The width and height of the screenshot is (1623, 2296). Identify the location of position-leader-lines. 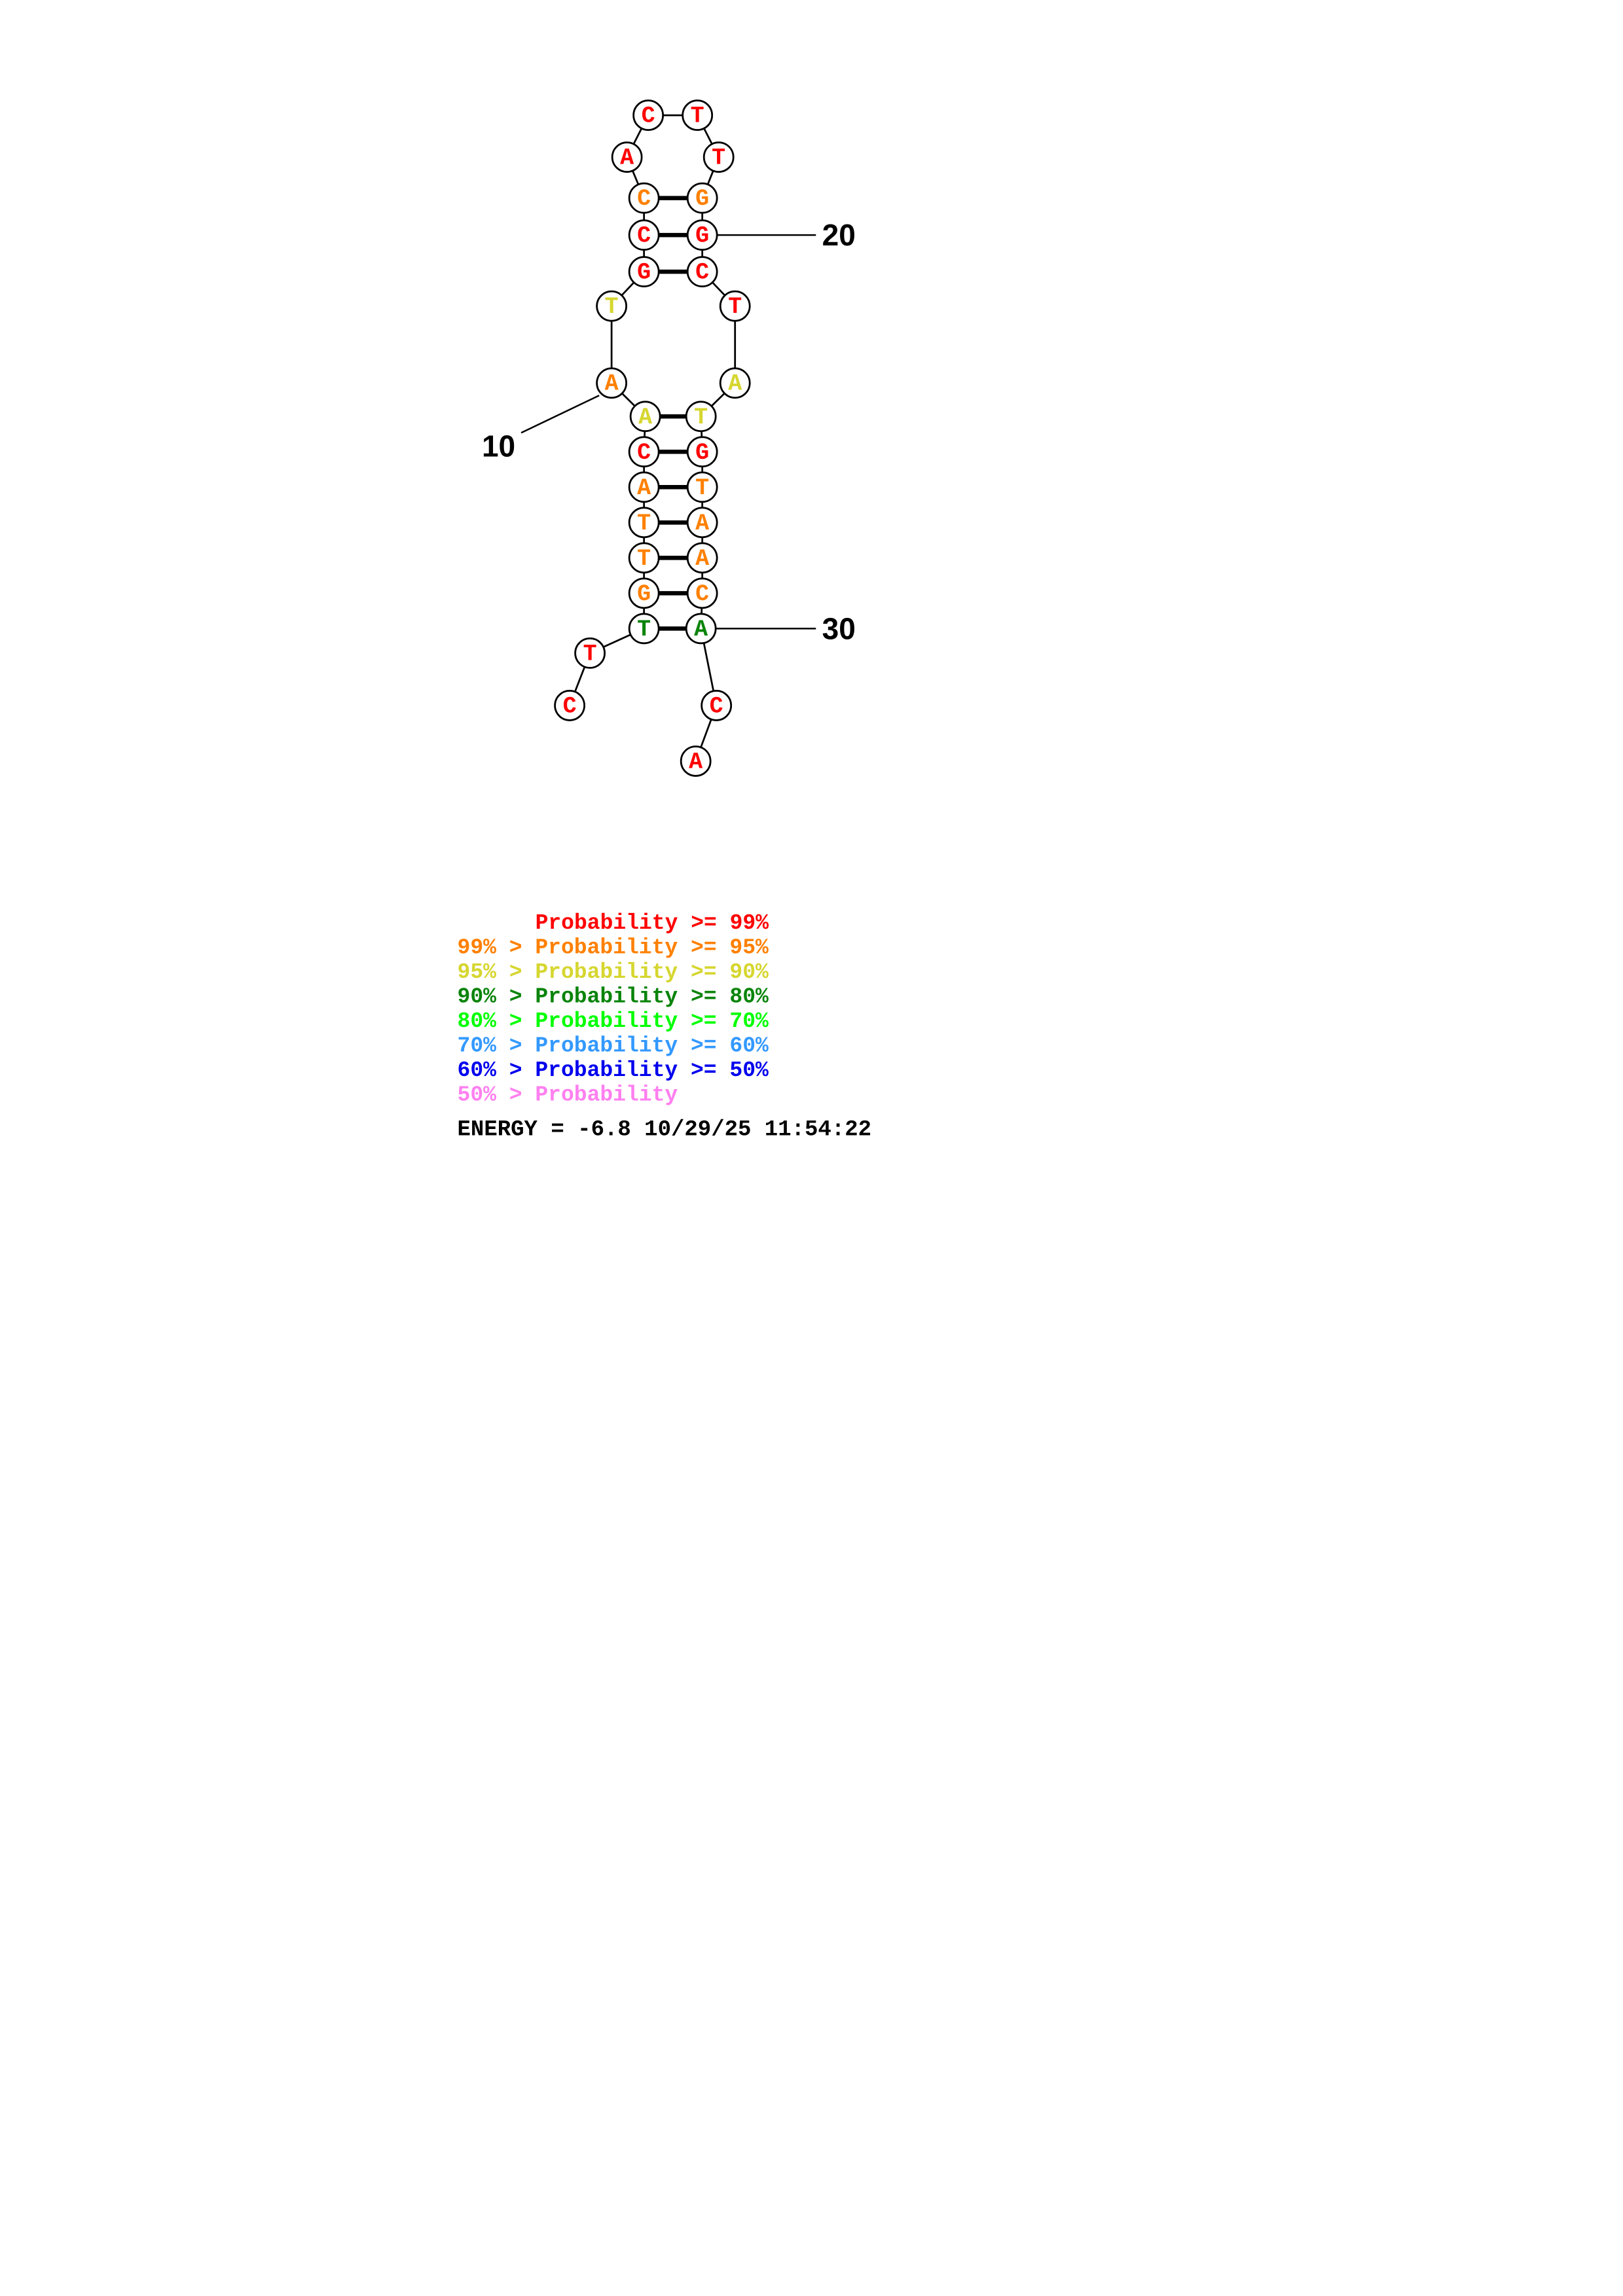
(668, 432).